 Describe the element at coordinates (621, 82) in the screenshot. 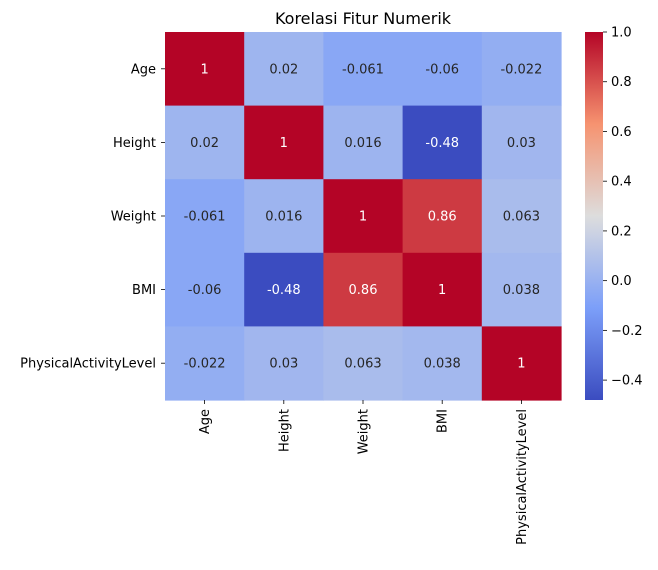

I see `colorbar-tick-label: 0.8` at that location.